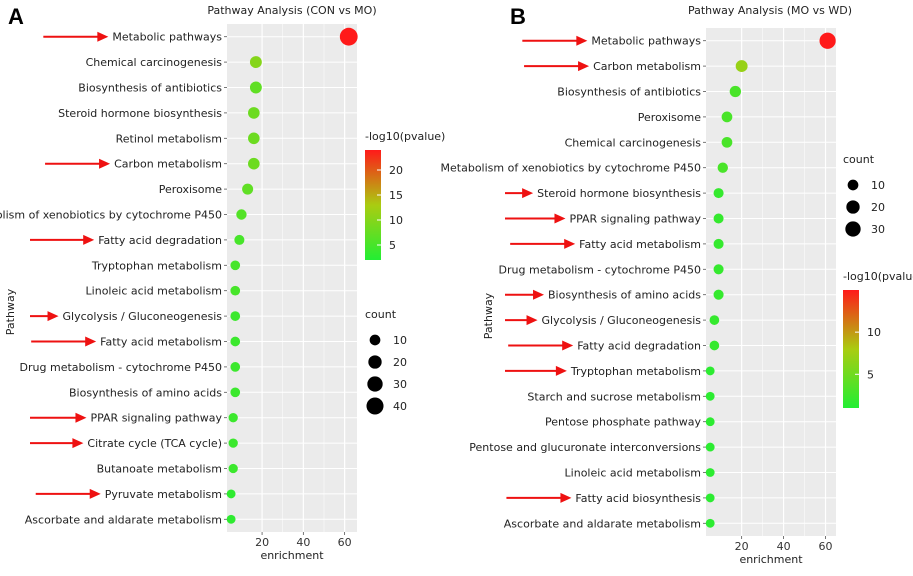 The image size is (913, 576). What do you see at coordinates (624, 295) in the screenshot?
I see `y-tick-label: Biosynthesis of amino acids` at bounding box center [624, 295].